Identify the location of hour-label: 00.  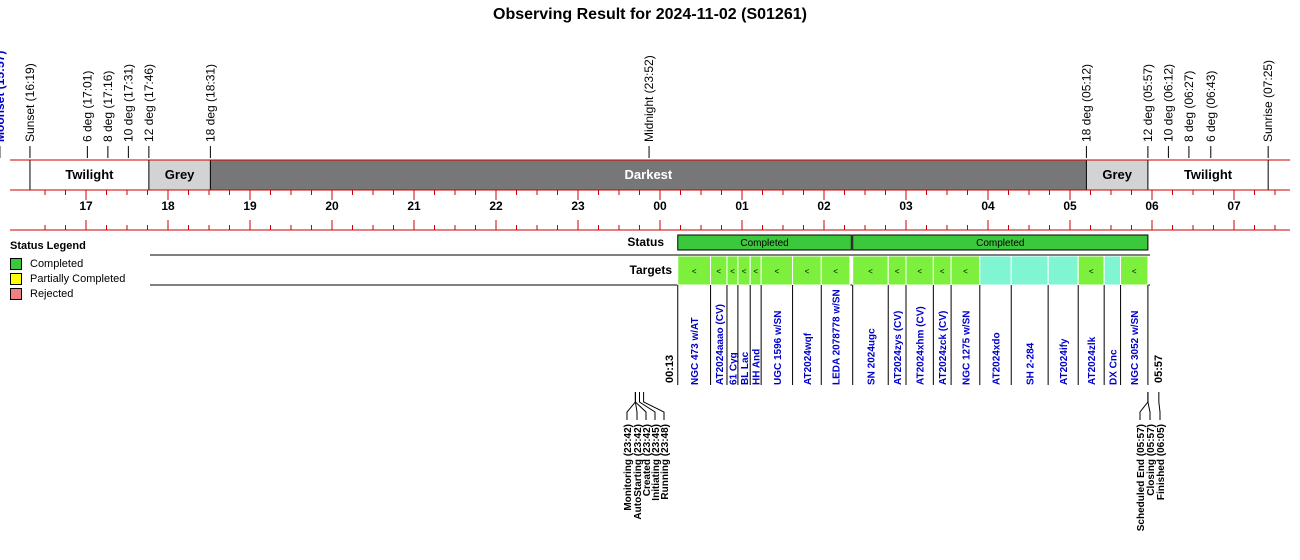
(660, 206).